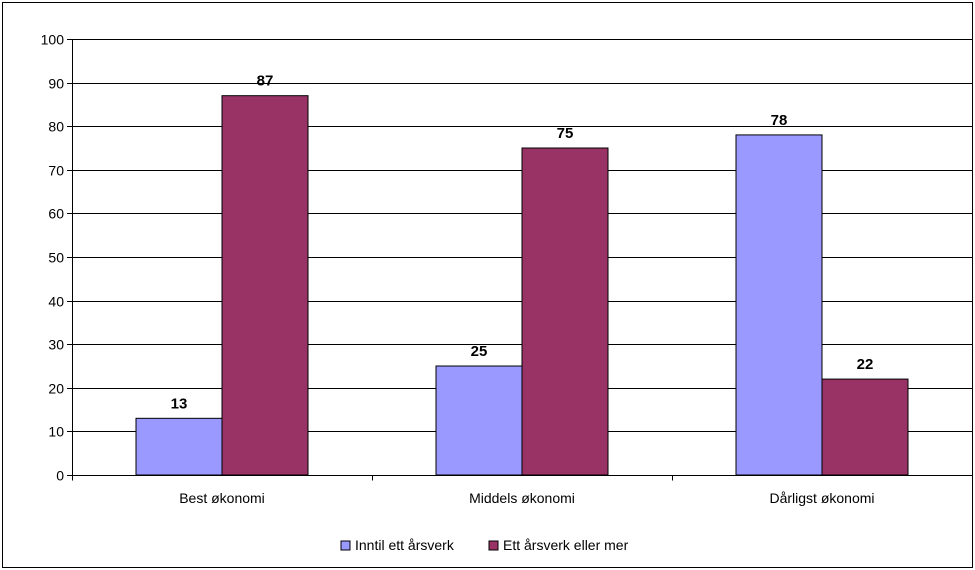 The width and height of the screenshot is (975, 570). I want to click on data-label: 78, so click(779, 120).